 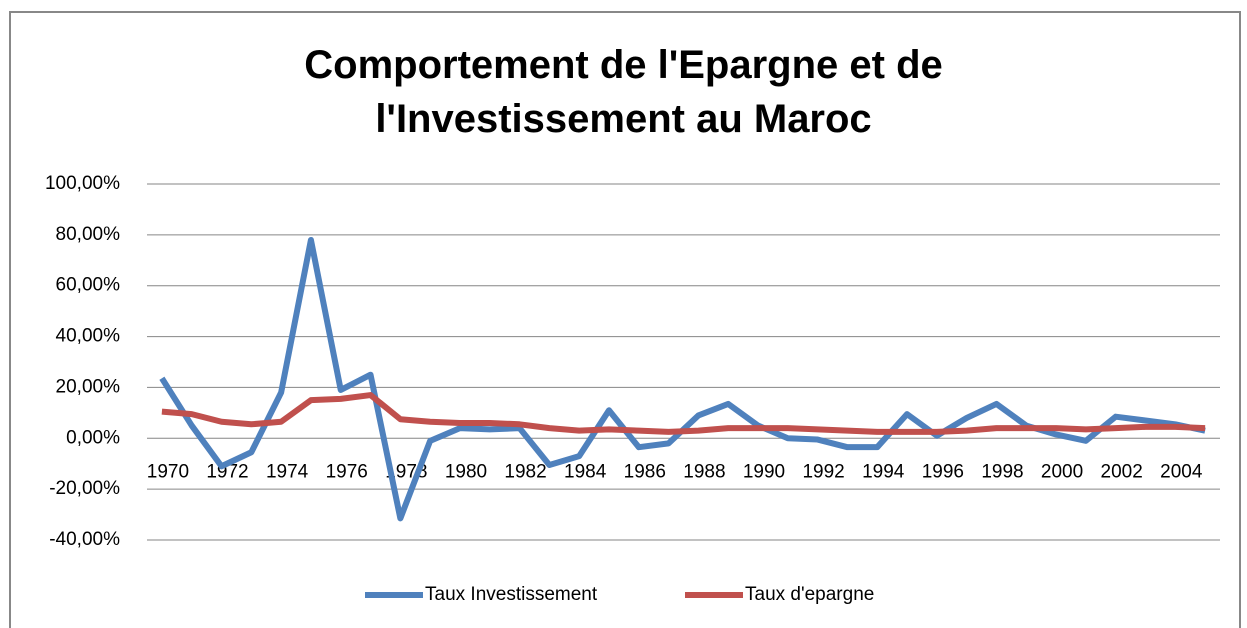 What do you see at coordinates (82, 183) in the screenshot?
I see `y-tick-label: 100,00%` at bounding box center [82, 183].